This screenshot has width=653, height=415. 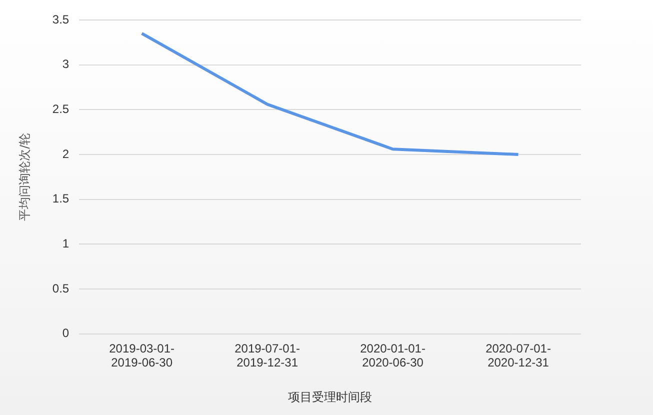 What do you see at coordinates (393, 355) in the screenshot?
I see `x-tick-label: 2020-01-01-2020-06-30` at bounding box center [393, 355].